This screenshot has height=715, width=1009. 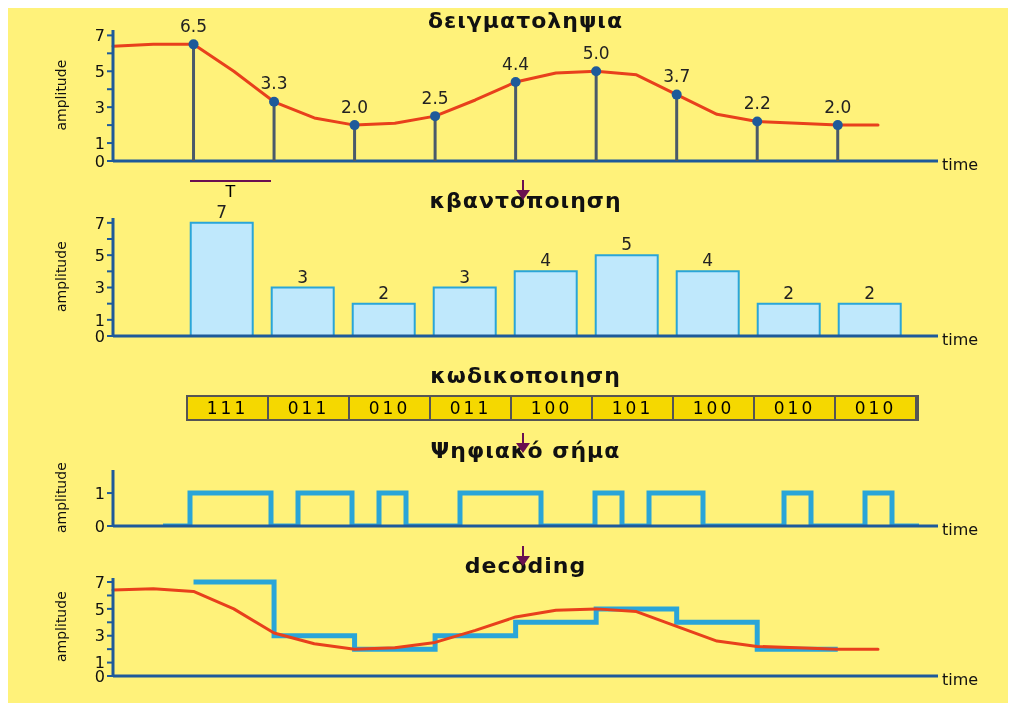 I want to click on chart-title: Ψηφιακό σήμα, so click(x=525, y=450).